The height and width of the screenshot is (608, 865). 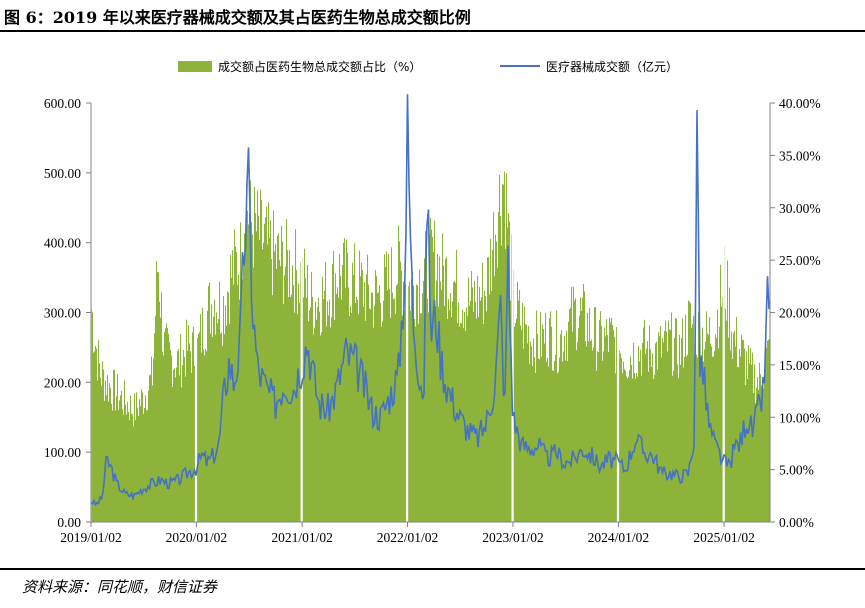 What do you see at coordinates (800, 208) in the screenshot?
I see `right-tick-label: 30.00%` at bounding box center [800, 208].